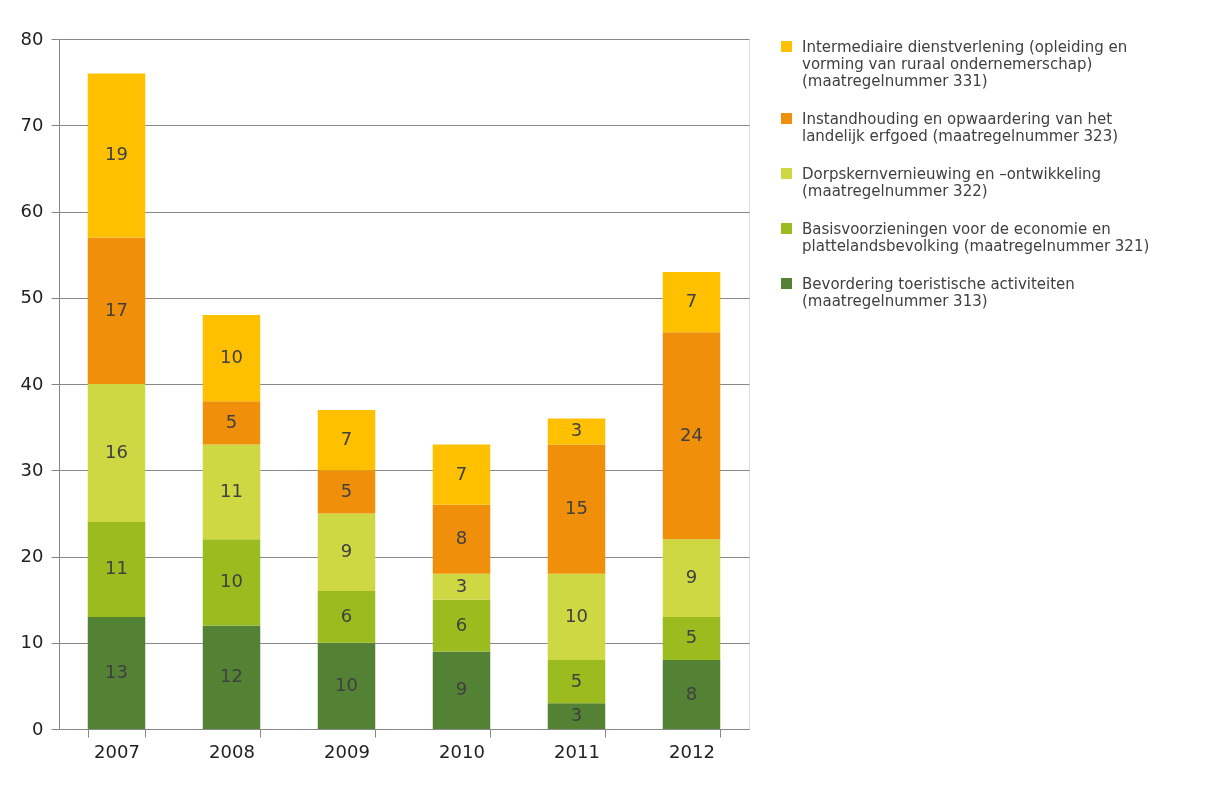 The image size is (1209, 796). Describe the element at coordinates (960, 127) in the screenshot. I see `legend-label: Instandhouding en opwaardering van het landelijk erfgoed (maatregelnummer 323)` at that location.